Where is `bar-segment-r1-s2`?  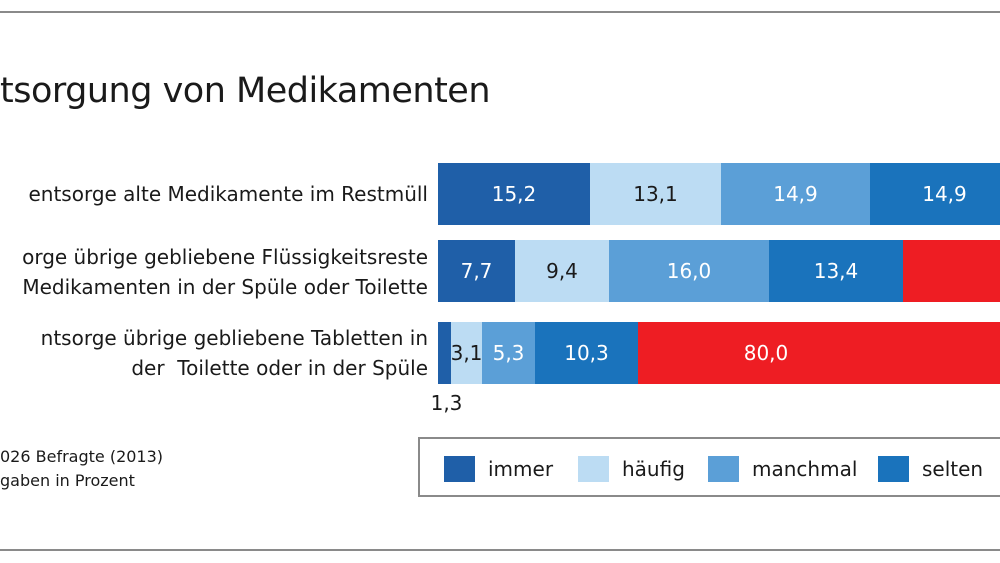
bar-segment-r1-s2 is located at coordinates (655, 194).